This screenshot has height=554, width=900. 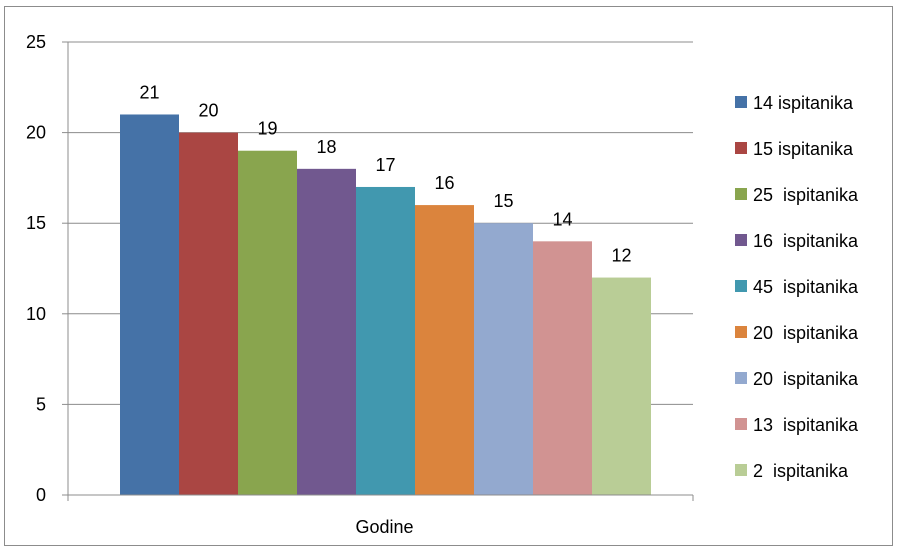 I want to click on data-label: 17, so click(x=385, y=165).